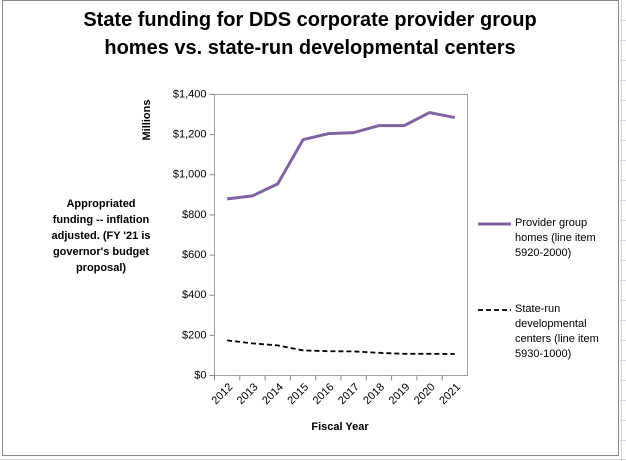  I want to click on y-axis-label: Millions, so click(147, 120).